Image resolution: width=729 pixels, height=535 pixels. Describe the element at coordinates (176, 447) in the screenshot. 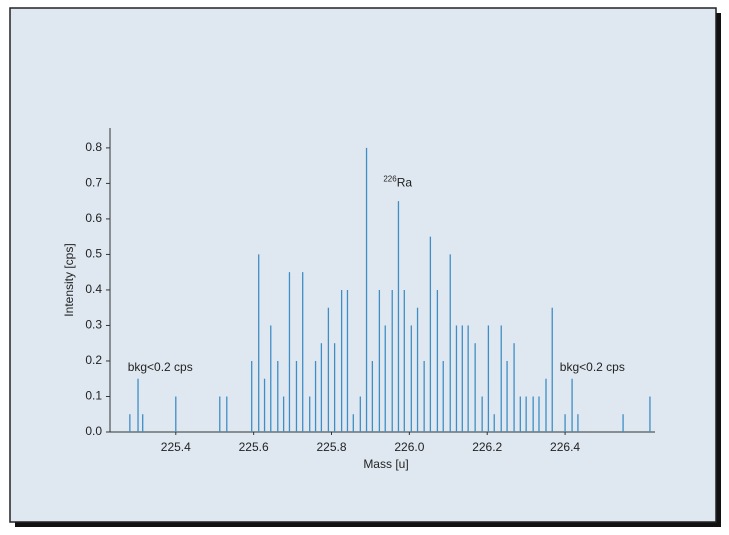

I see `x-tick-label: 225.4` at that location.